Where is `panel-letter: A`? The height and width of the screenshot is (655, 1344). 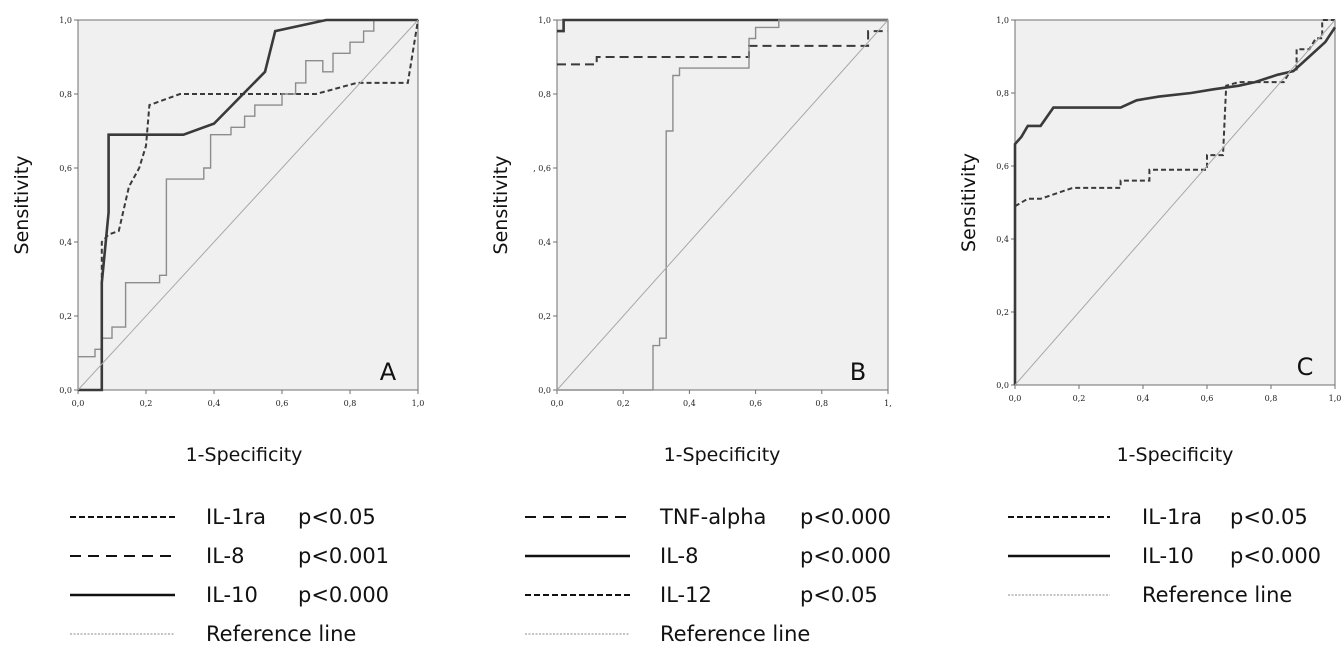 panel-letter: A is located at coordinates (388, 372).